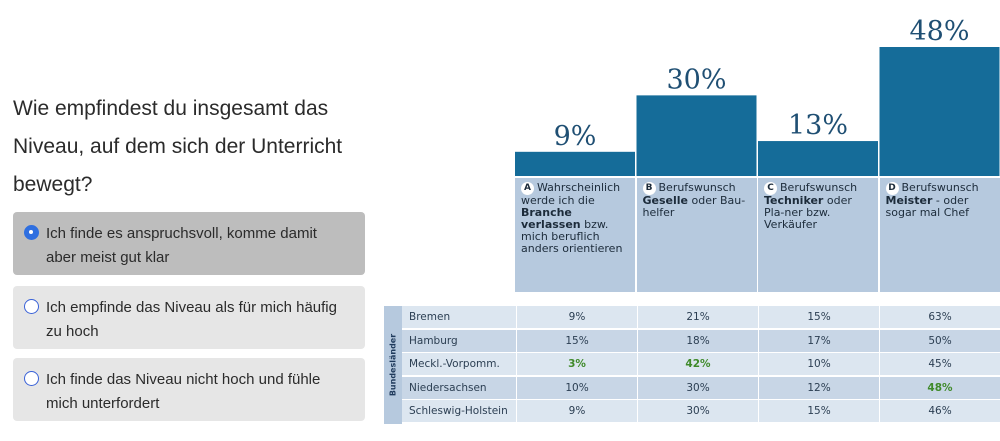 The width and height of the screenshot is (1000, 441). I want to click on category-description: B Berufswunsch Geselle oder Bau-helfer, so click(694, 200).